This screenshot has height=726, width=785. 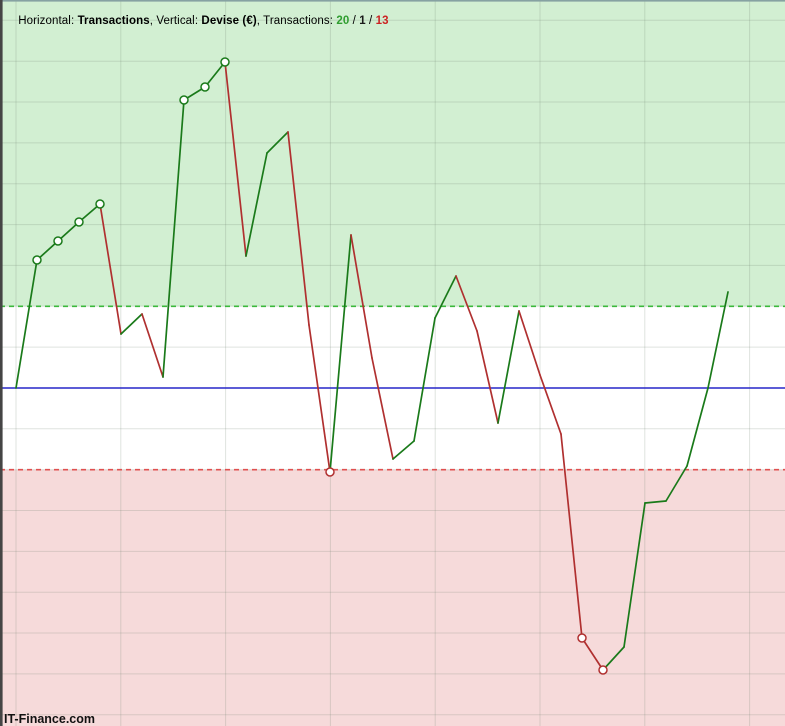 I want to click on top-border, so click(x=392, y=1).